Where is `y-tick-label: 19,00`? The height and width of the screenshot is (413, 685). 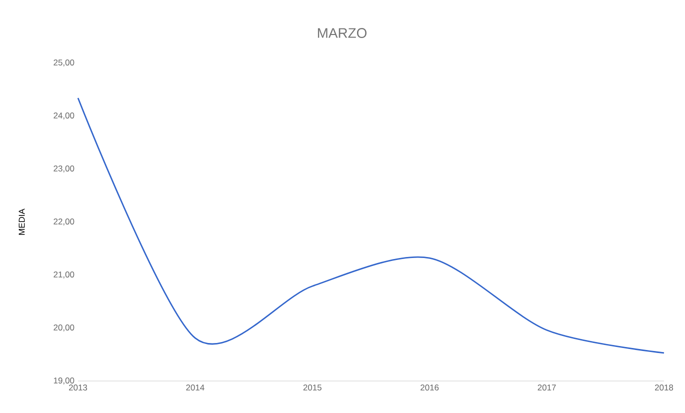 y-tick-label: 19,00 is located at coordinates (64, 381).